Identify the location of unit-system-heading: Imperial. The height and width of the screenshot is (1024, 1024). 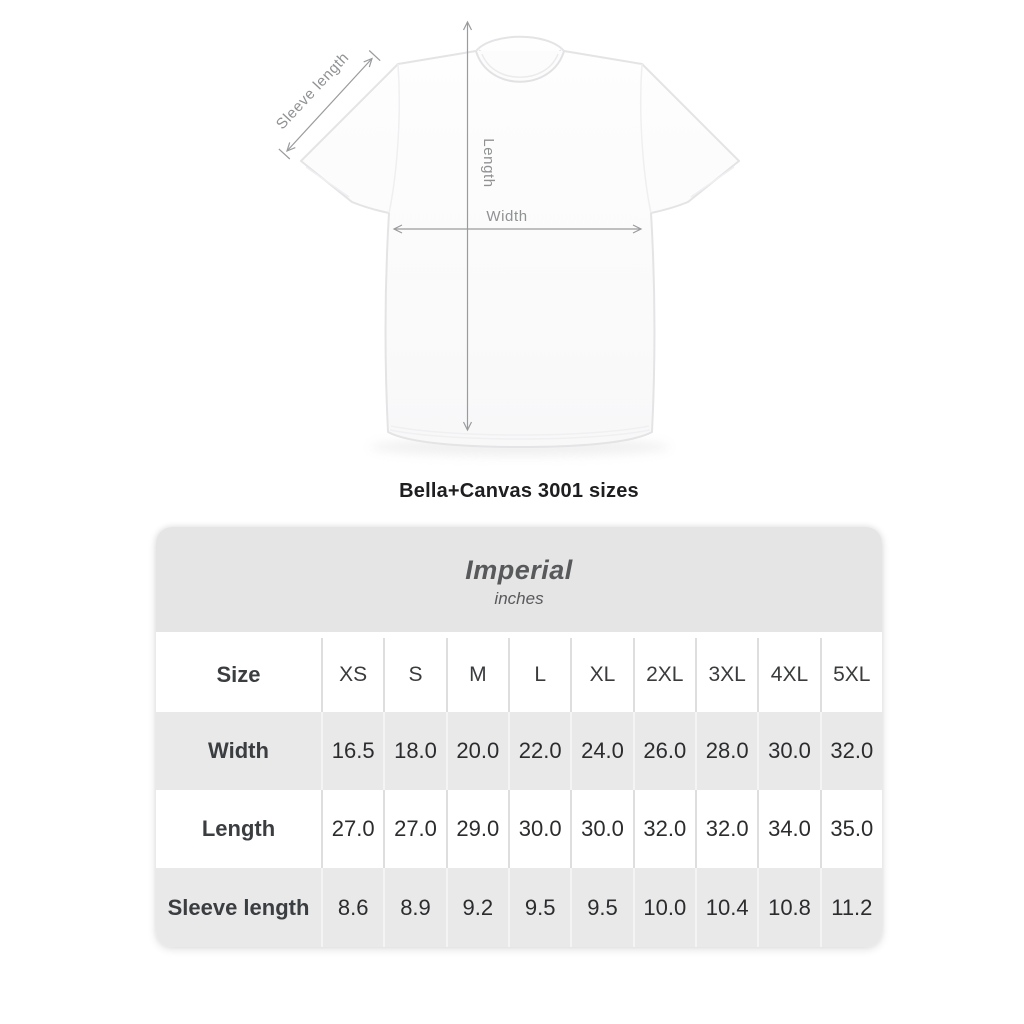
(519, 569).